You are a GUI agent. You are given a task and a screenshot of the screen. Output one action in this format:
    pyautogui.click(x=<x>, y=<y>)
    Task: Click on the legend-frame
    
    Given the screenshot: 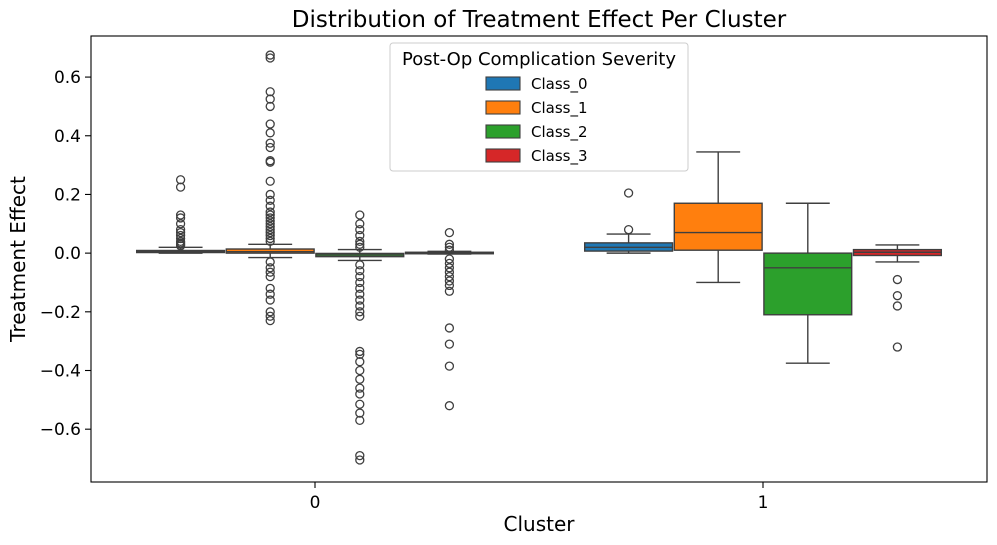 What is the action you would take?
    pyautogui.click(x=539, y=107)
    